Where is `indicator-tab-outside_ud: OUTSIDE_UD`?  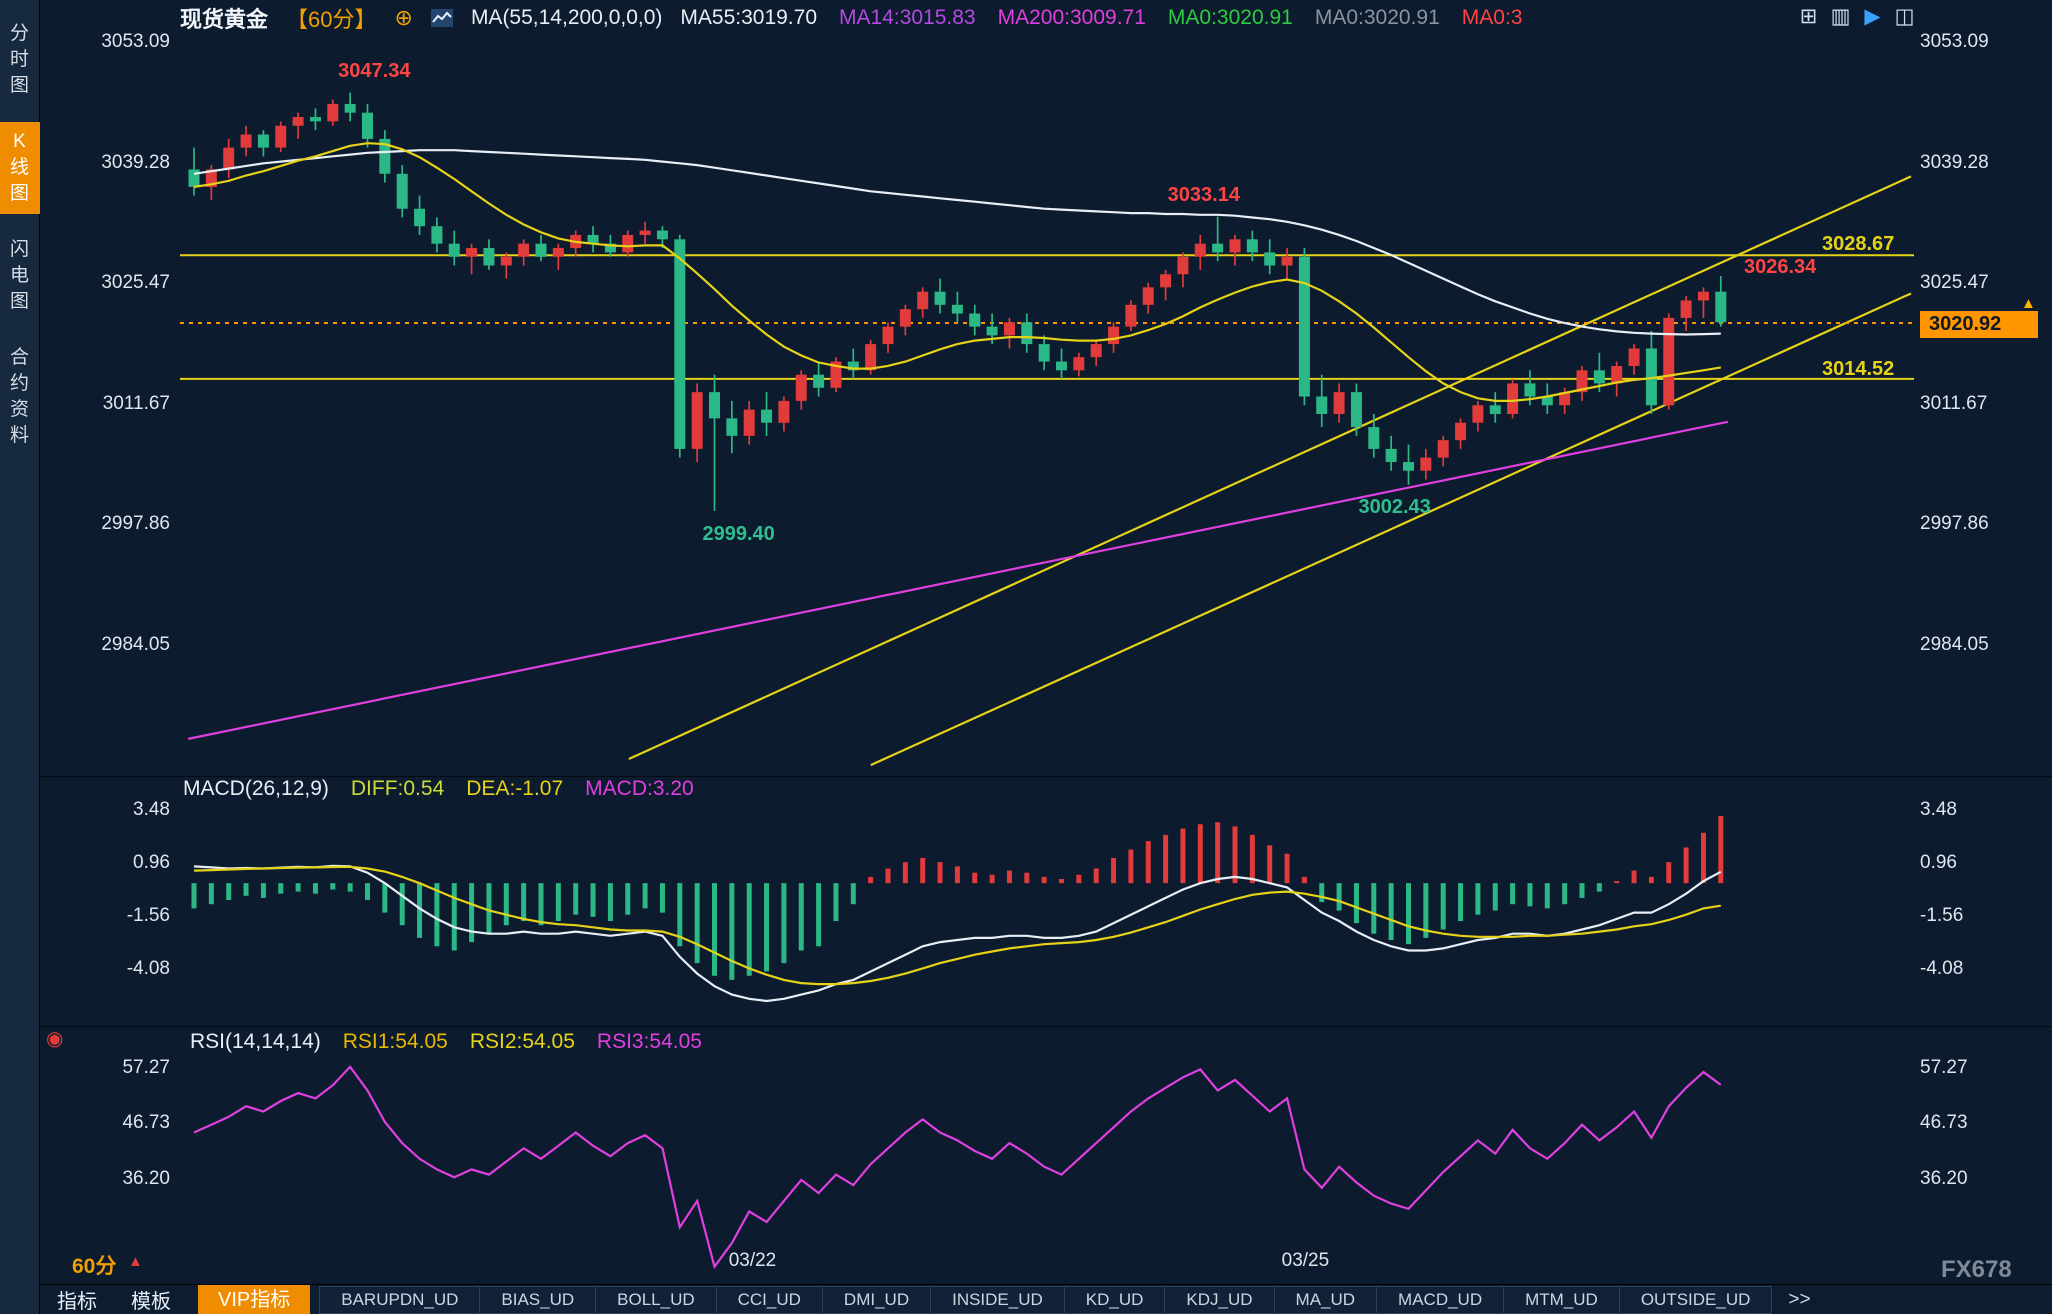
indicator-tab-outside_ud: OUTSIDE_UD is located at coordinates (1695, 1299).